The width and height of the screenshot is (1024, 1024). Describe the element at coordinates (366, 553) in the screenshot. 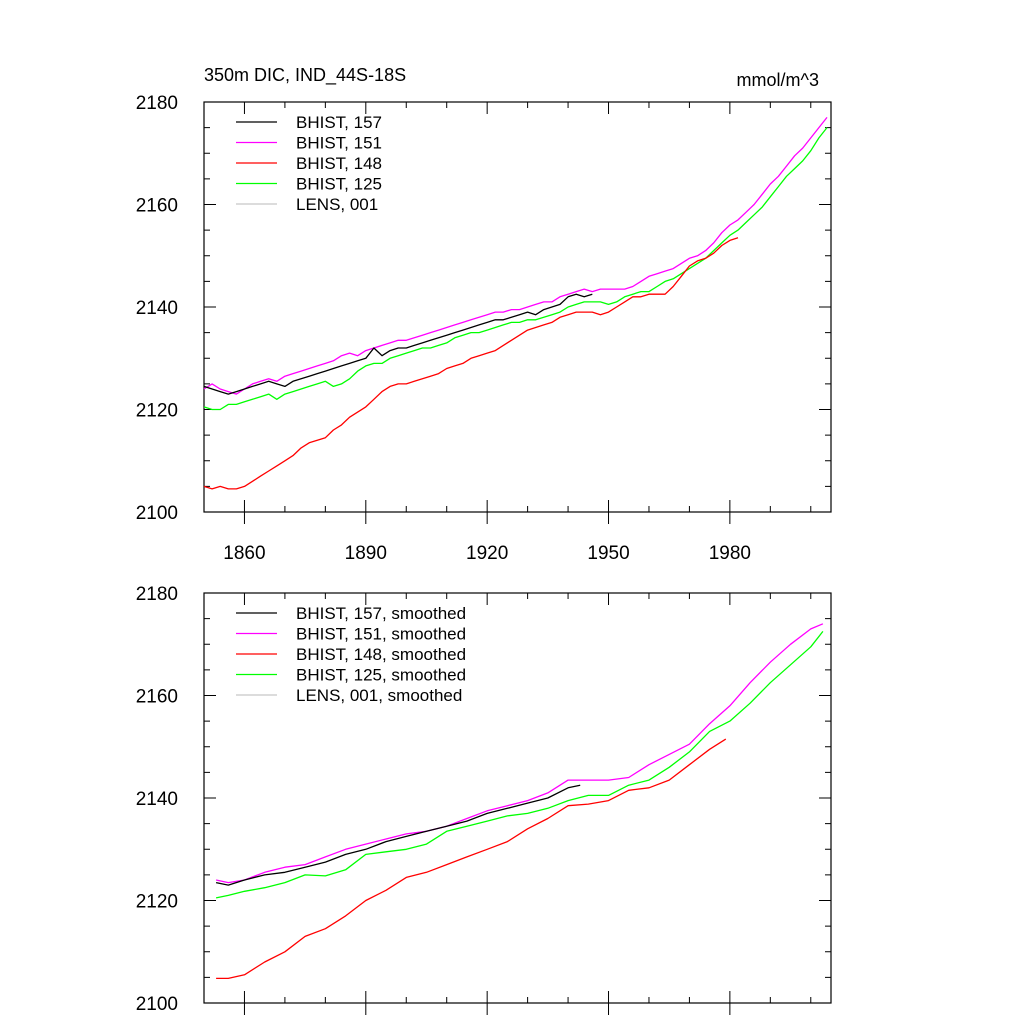

I see `top-xtick-label: 1890` at that location.